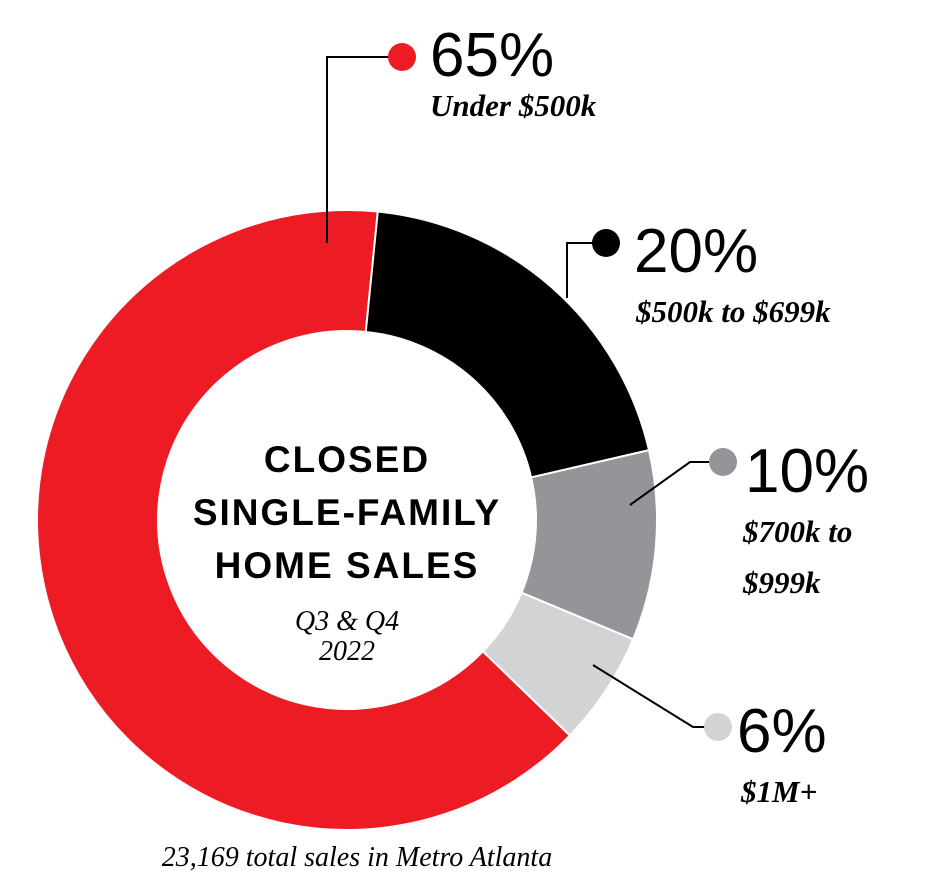  Describe the element at coordinates (782, 731) in the screenshot. I see `value-label: 6%` at that location.